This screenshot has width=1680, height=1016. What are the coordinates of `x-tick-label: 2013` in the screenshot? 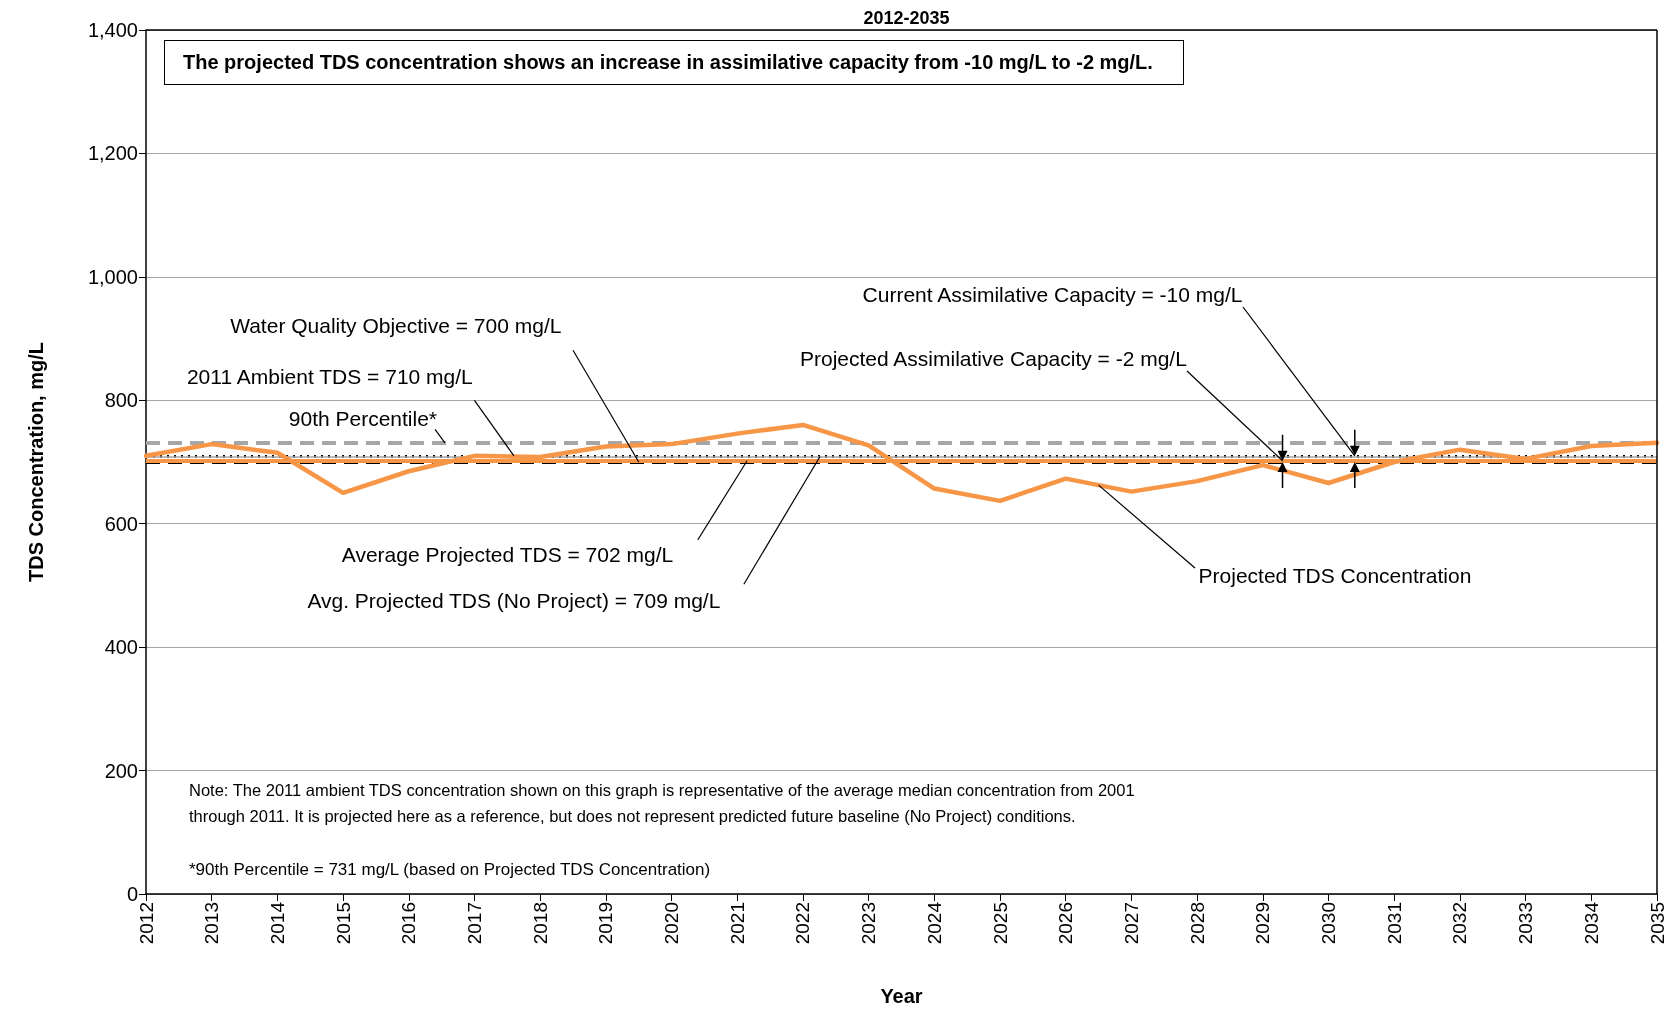 It's located at (212, 923).